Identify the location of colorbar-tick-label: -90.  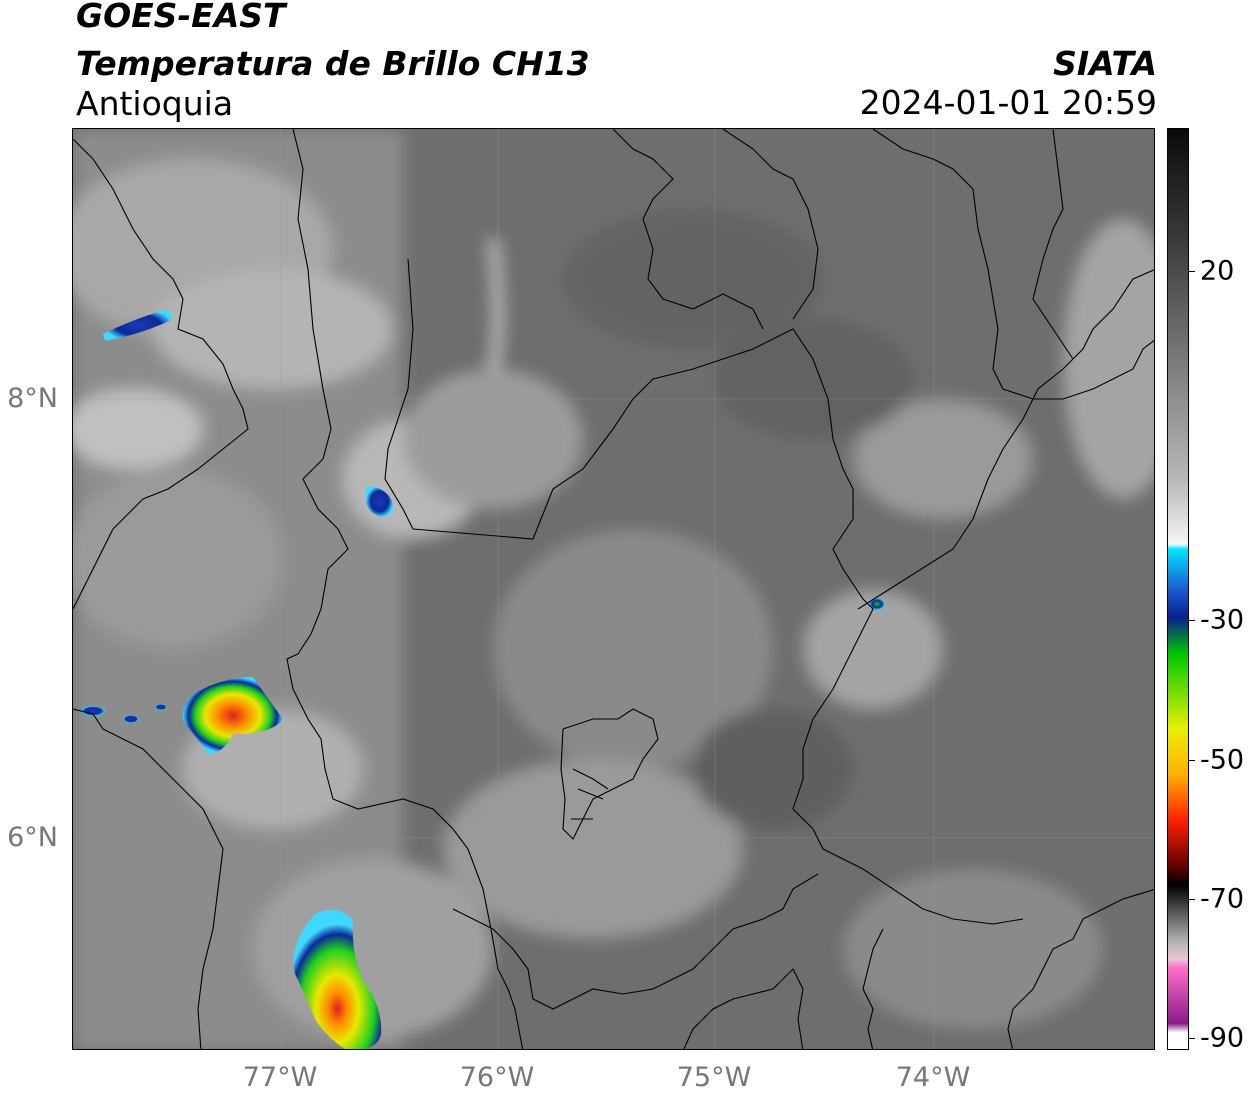
(1222, 1038).